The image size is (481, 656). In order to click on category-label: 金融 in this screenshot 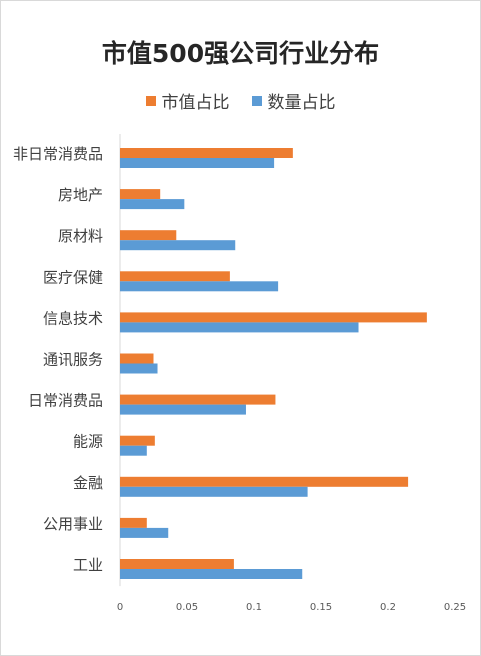, I will do `click(88, 483)`.